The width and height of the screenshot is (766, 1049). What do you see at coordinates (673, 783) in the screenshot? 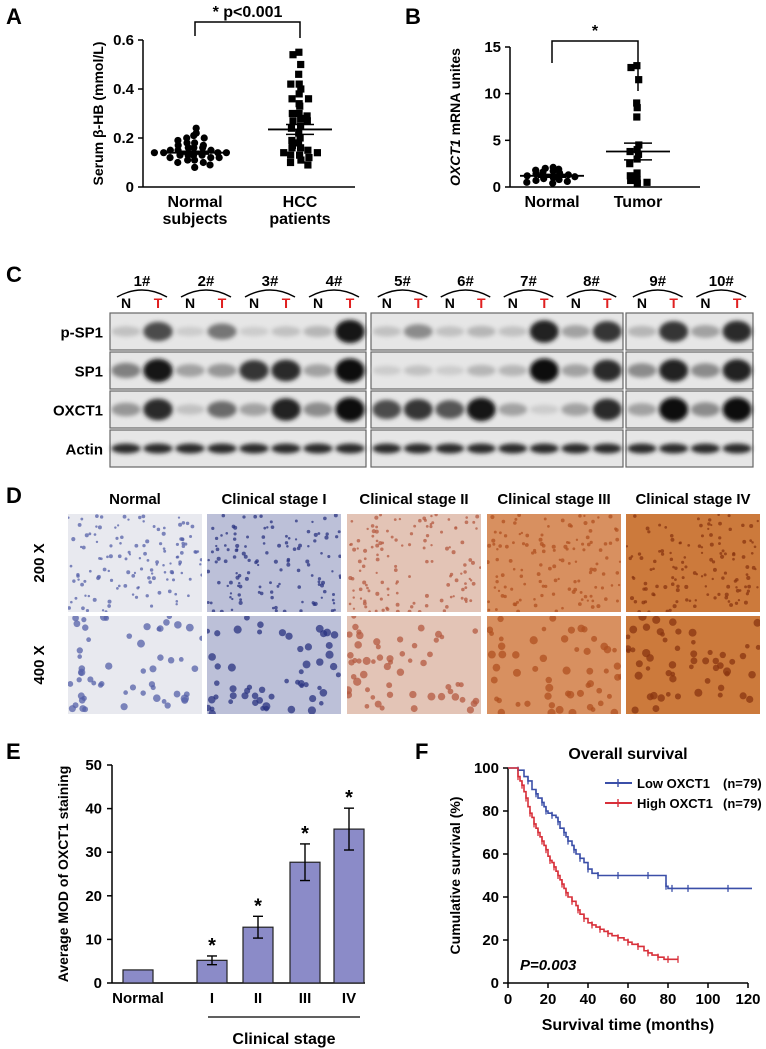
I see `legend-label: Low OXCT1` at bounding box center [673, 783].